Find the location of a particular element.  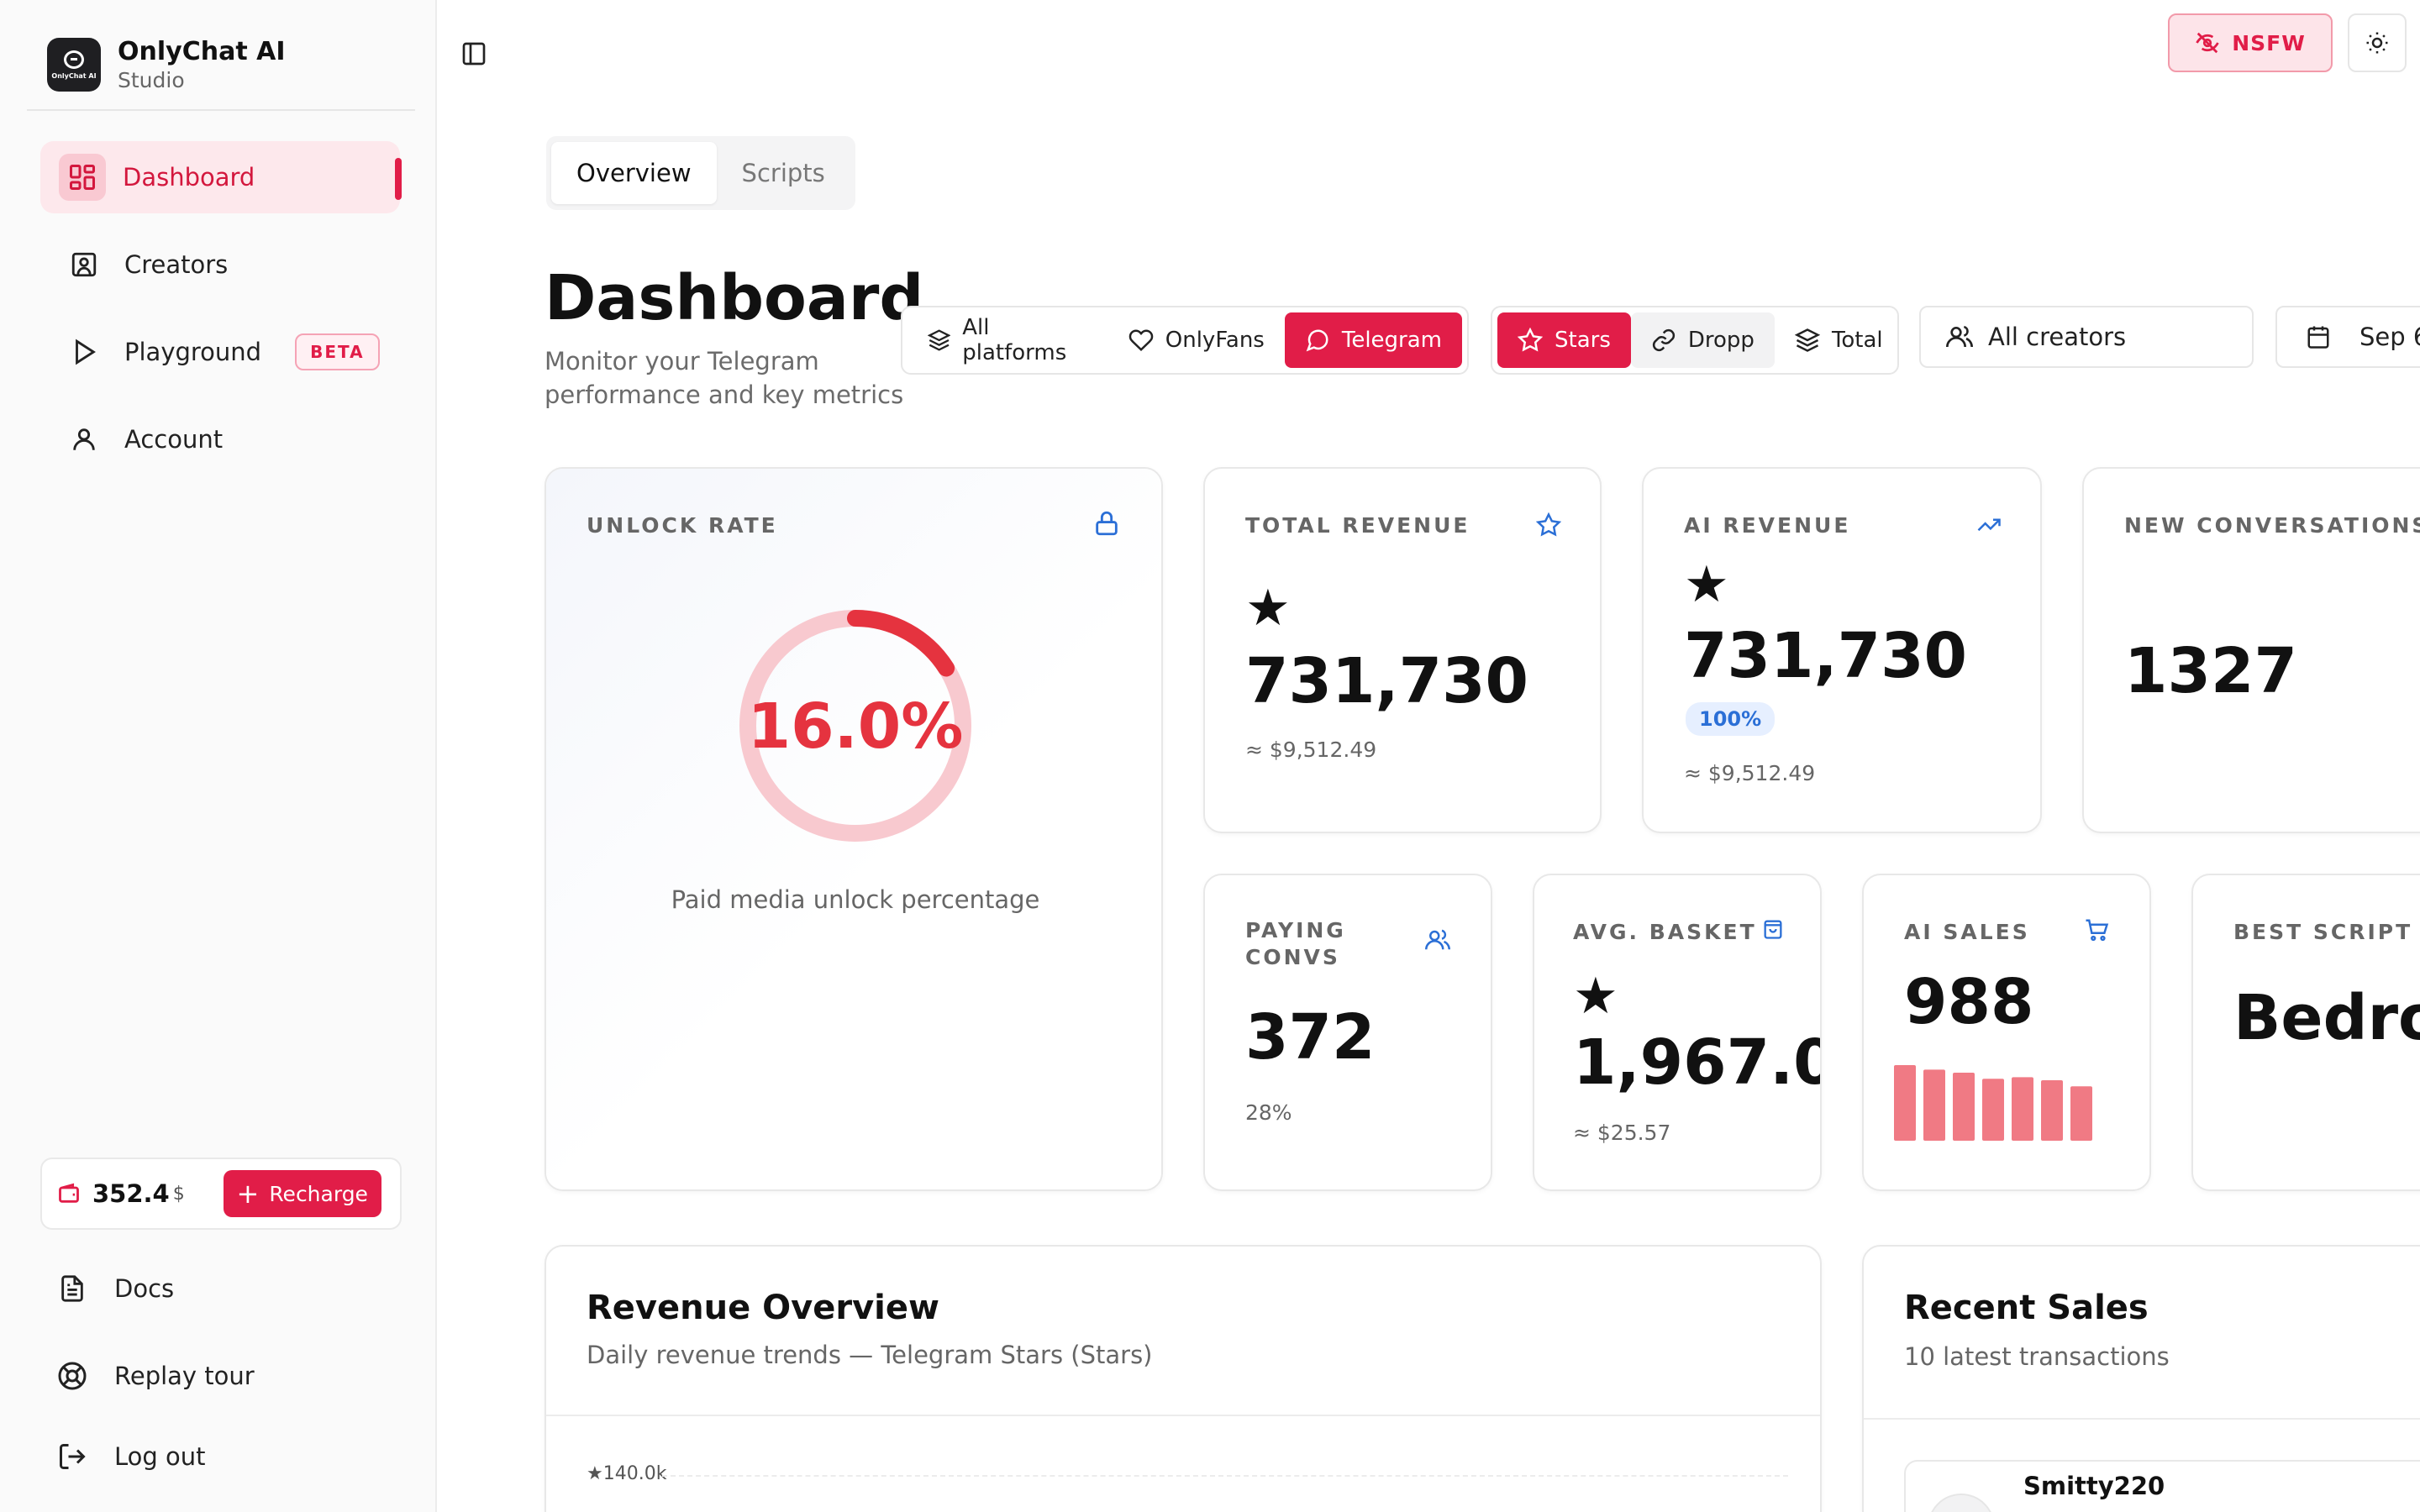

total-revenue-card: TOTAL REVENUE ★ 731,730 ≈ $9,512.49 is located at coordinates (1403, 650).